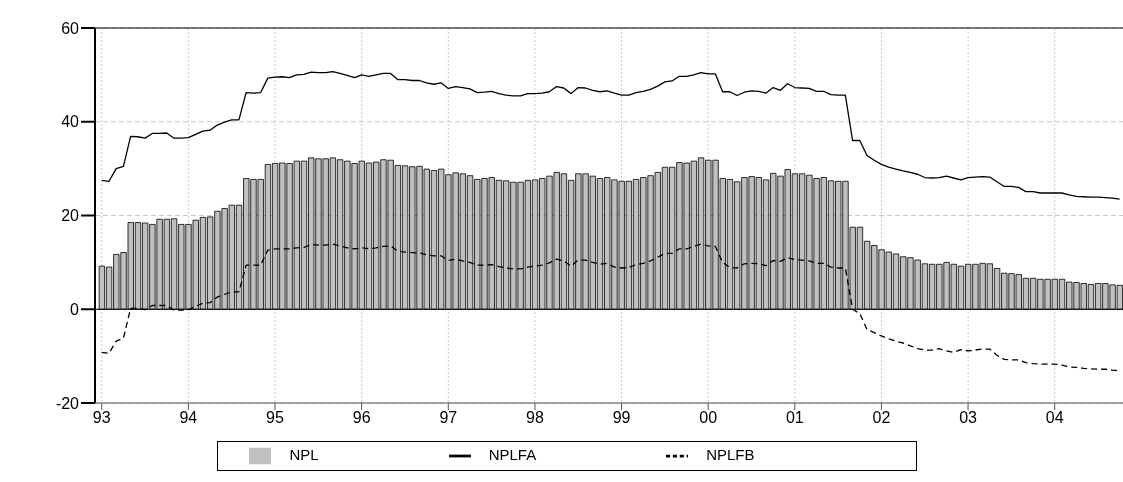  Describe the element at coordinates (67, 403) in the screenshot. I see `y-tick-label: -20` at that location.